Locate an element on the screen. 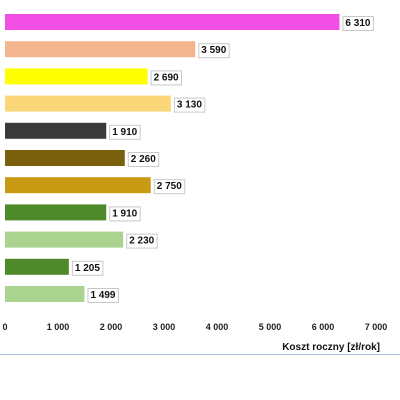 The height and width of the screenshot is (400, 400). svg-text: 1 499 is located at coordinates (102, 295).